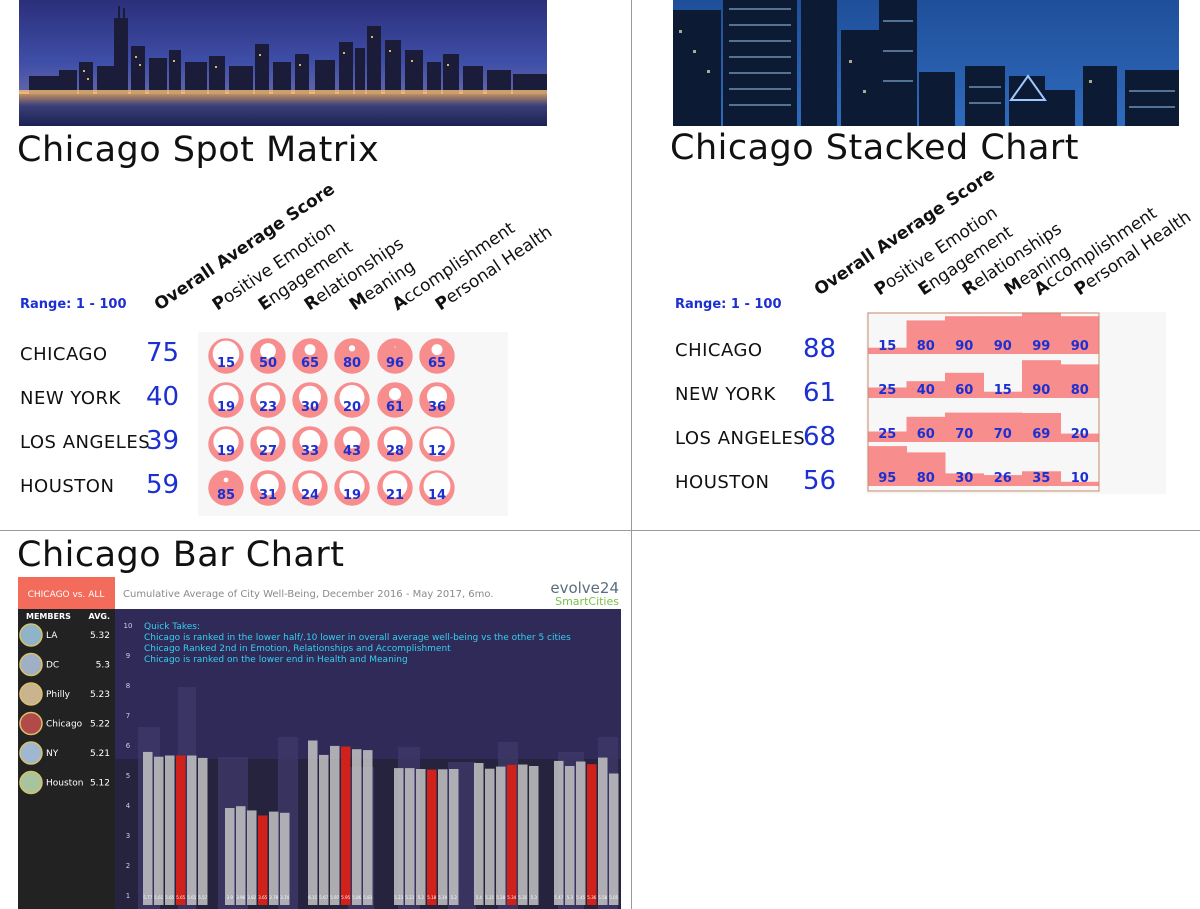 The image size is (1200, 909). Describe the element at coordinates (268, 363) in the screenshot. I see `spot-value-label: 50` at that location.